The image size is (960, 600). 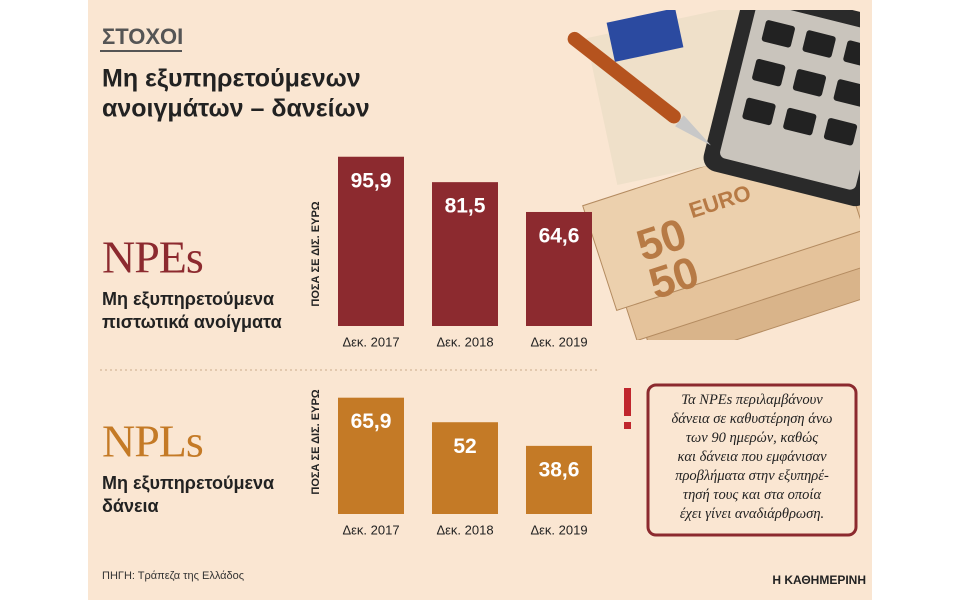 What do you see at coordinates (236, 109) in the screenshot?
I see `title-line: ανοιγμάτων – δανείων` at bounding box center [236, 109].